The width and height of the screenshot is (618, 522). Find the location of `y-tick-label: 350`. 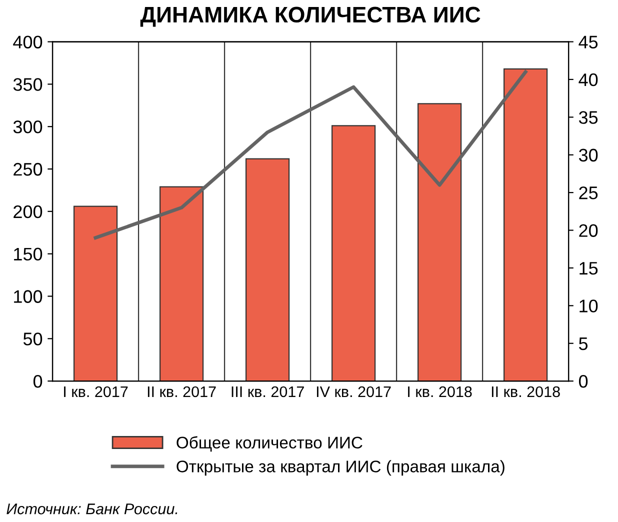

y-tick-label: 350 is located at coordinates (27, 84).